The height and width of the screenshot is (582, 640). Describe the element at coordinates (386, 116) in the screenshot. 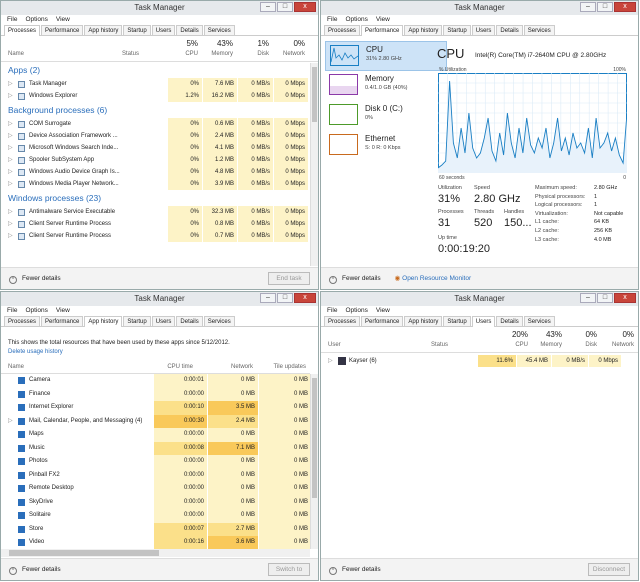

I see `sidebar-item-disk: Disk 0 (C:) 0%` at that location.